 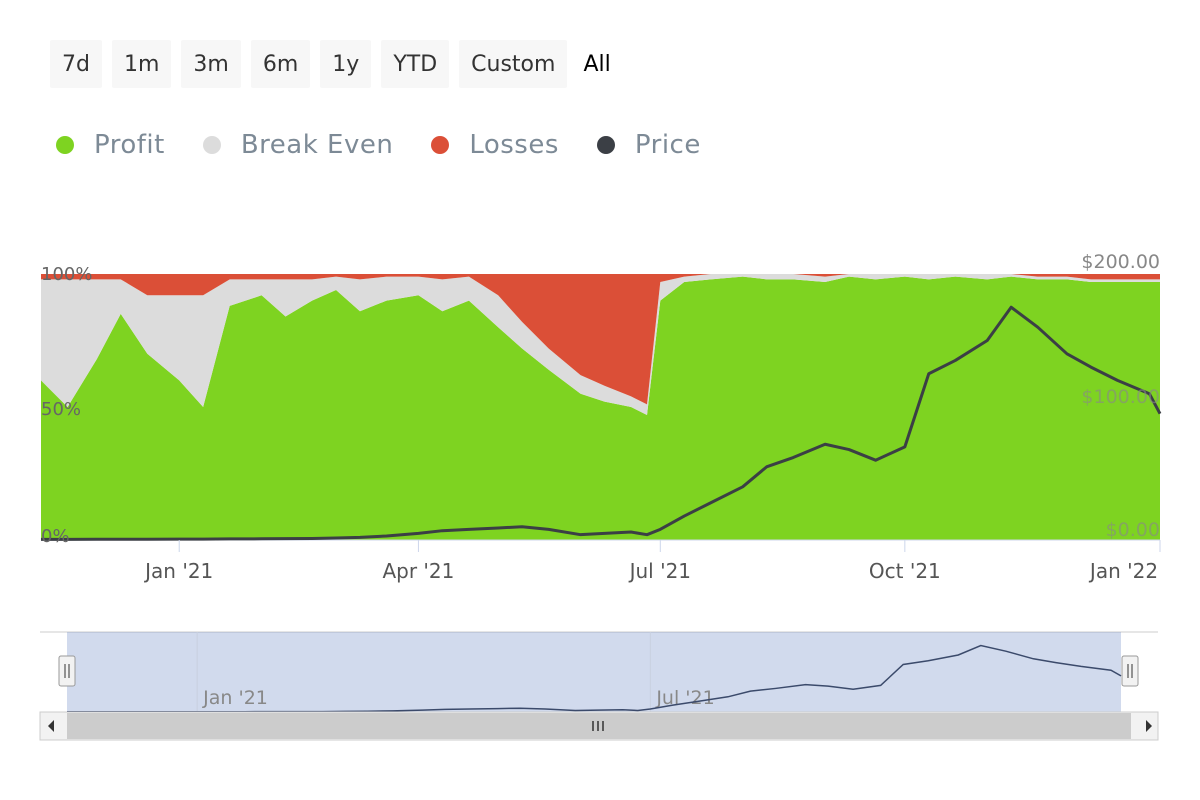 I want to click on y-tick-left: 50%, so click(x=61, y=409).